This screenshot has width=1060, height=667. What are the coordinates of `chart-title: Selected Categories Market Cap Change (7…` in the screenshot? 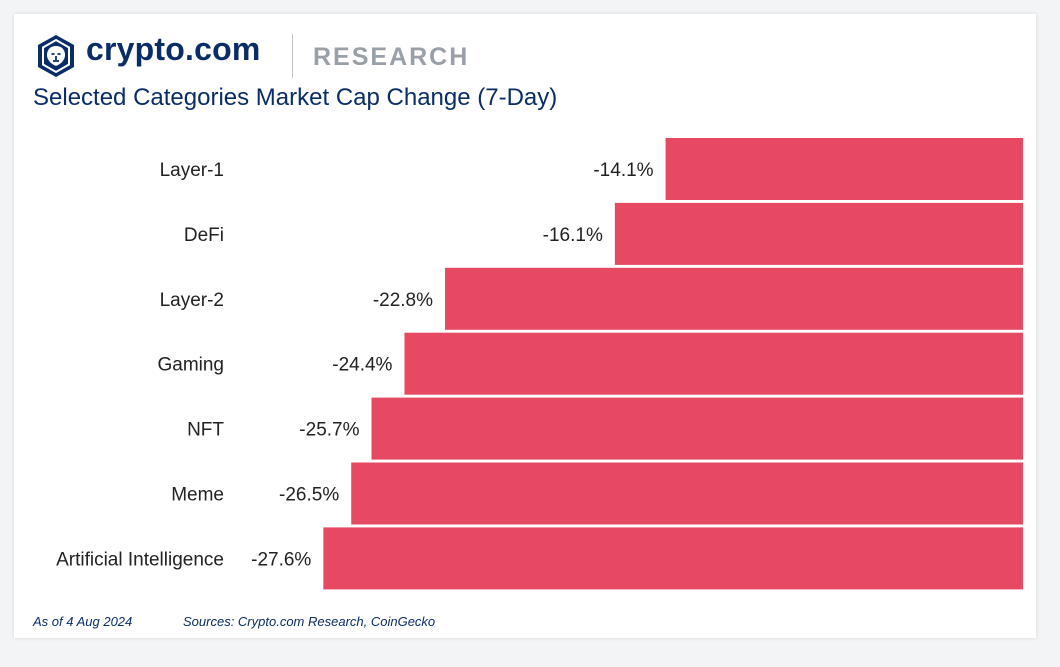 It's located at (295, 97).